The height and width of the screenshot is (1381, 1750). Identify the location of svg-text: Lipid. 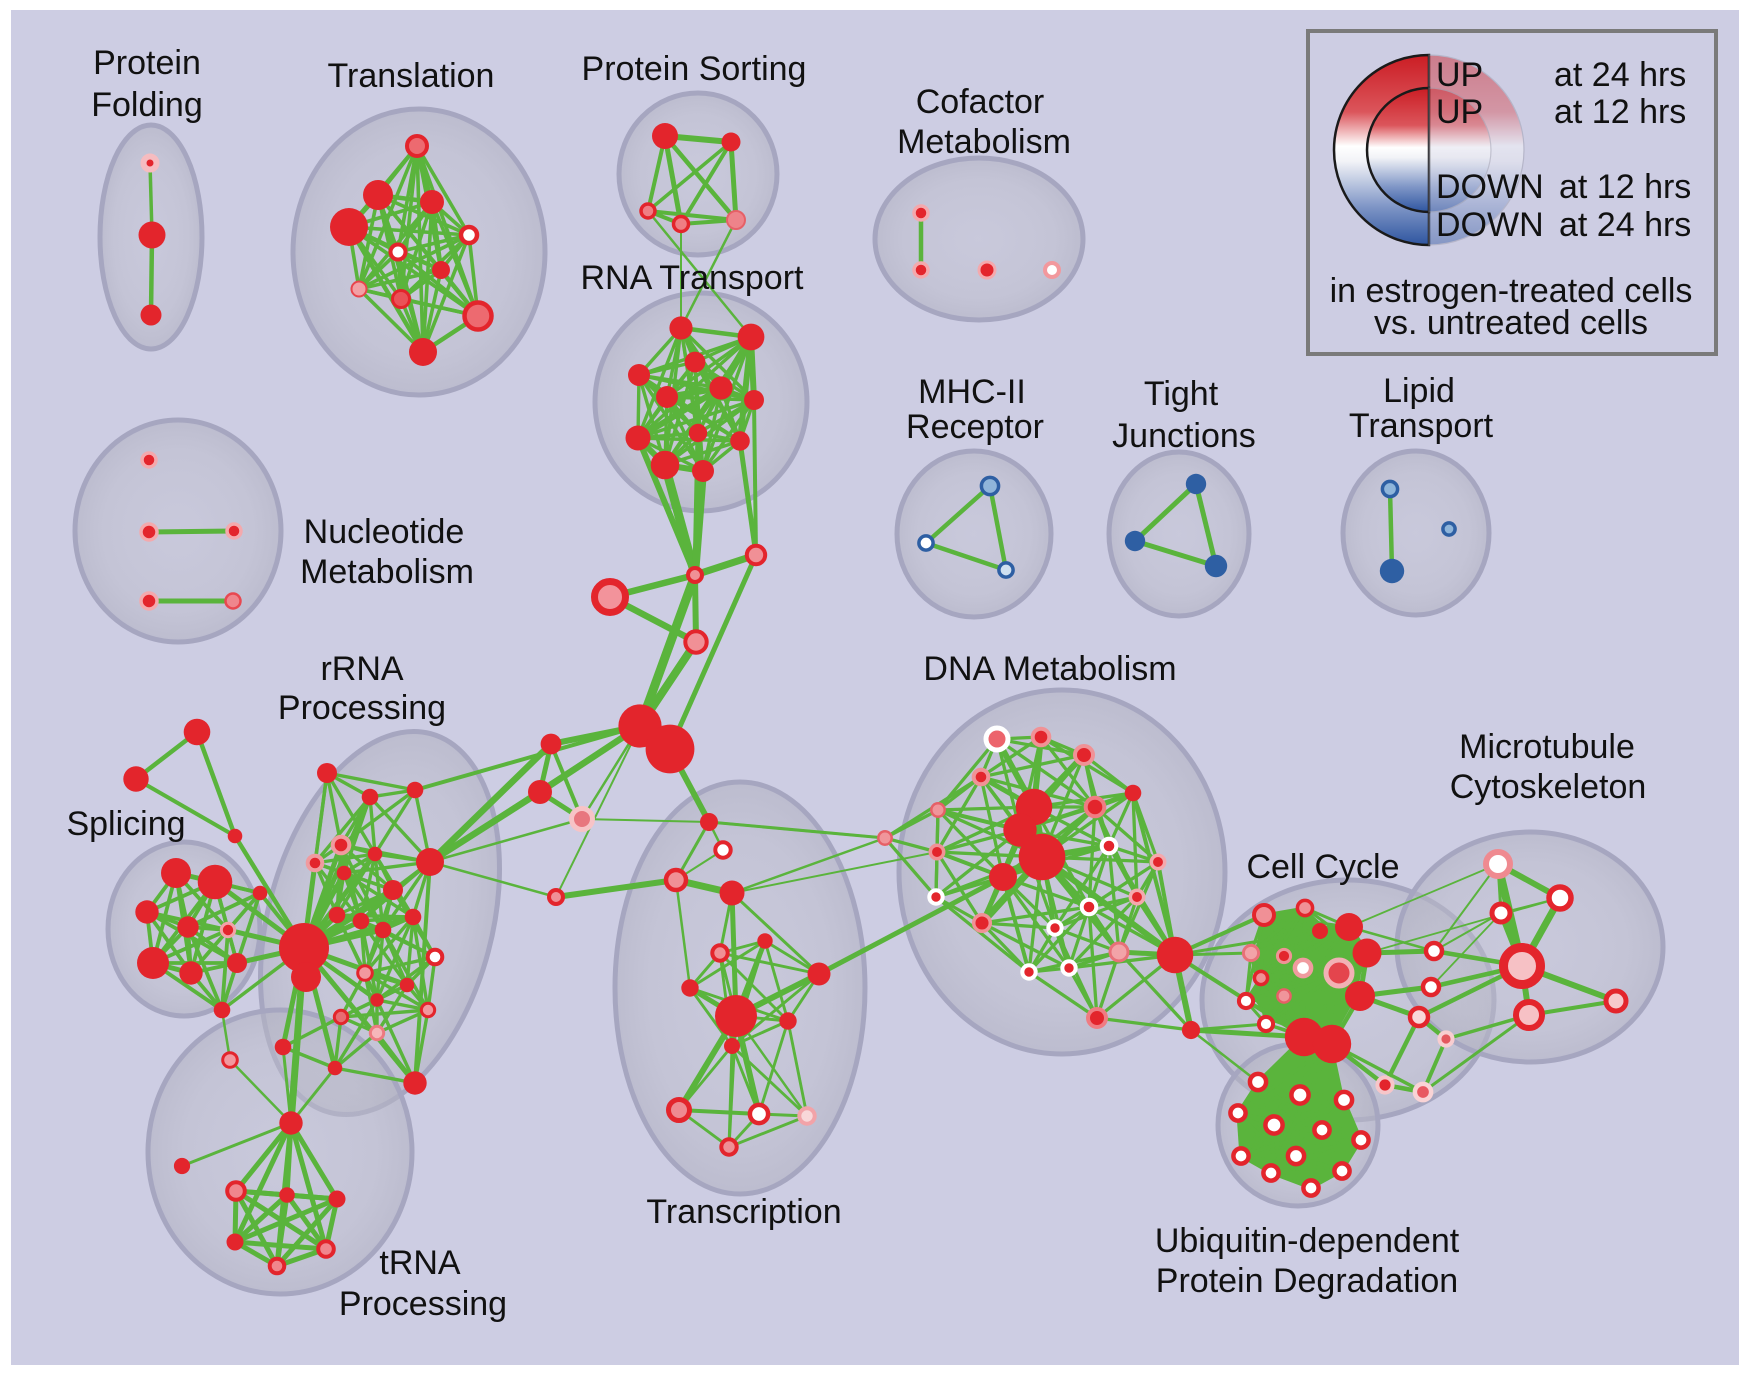
(1419, 391).